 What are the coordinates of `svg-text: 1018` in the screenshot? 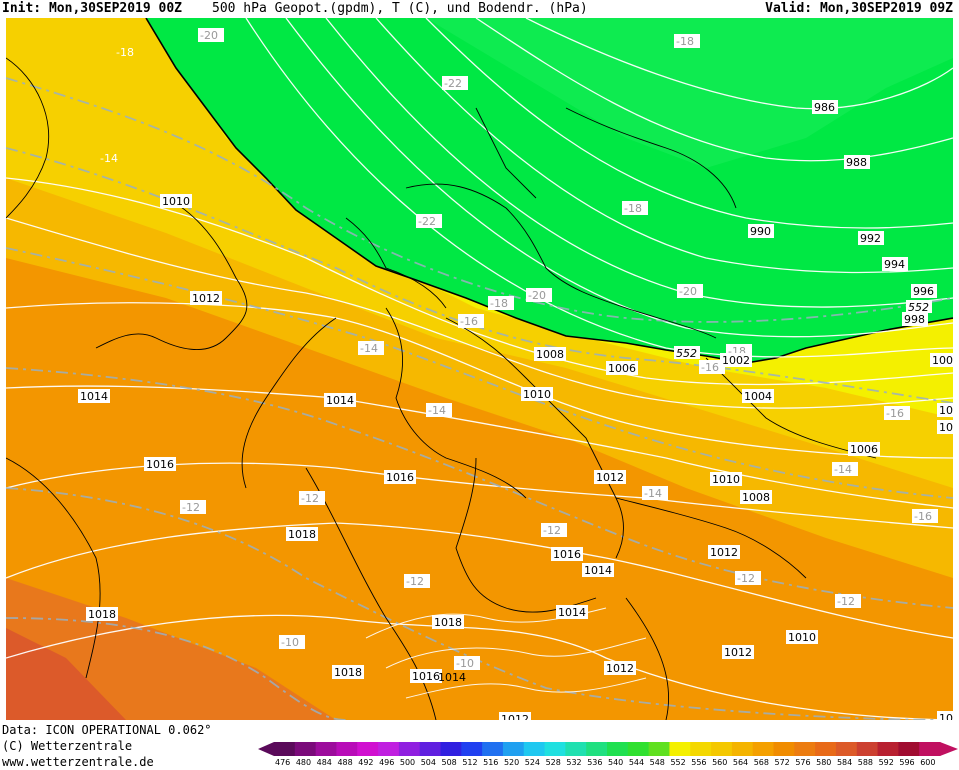 It's located at (348, 672).